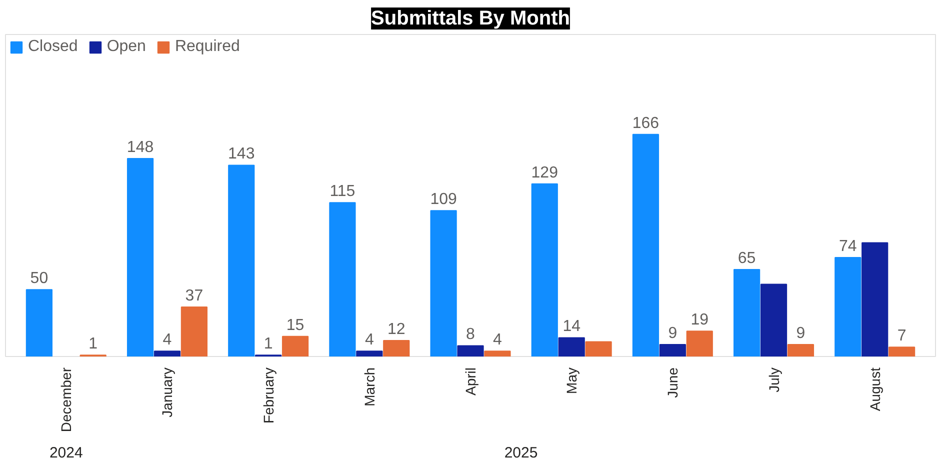 The image size is (950, 468). What do you see at coordinates (699, 319) in the screenshot?
I see `data-label: 19` at bounding box center [699, 319].